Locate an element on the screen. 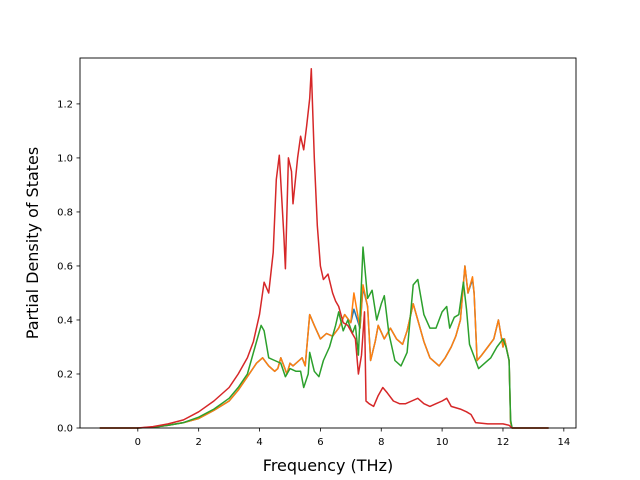 This screenshot has width=640, height=480. x-tick-label: 6 is located at coordinates (320, 442).